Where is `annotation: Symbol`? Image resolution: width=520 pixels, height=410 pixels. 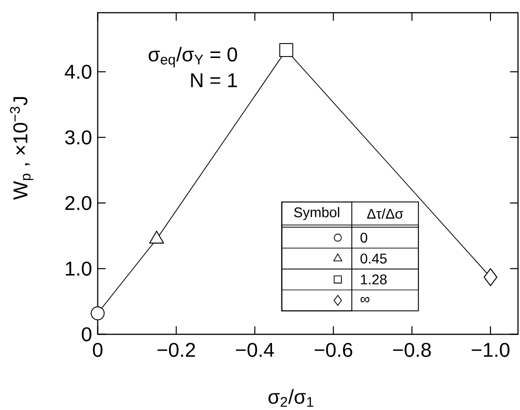
annotation: Symbol is located at coordinates (317, 213).